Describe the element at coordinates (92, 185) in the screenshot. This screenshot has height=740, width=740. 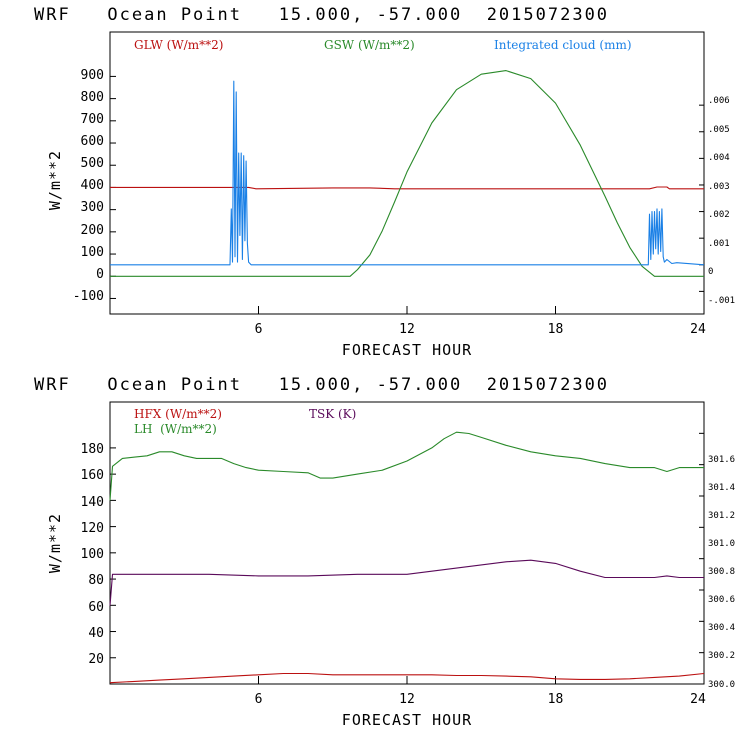
I see `top-ytick-label: 400` at that location.